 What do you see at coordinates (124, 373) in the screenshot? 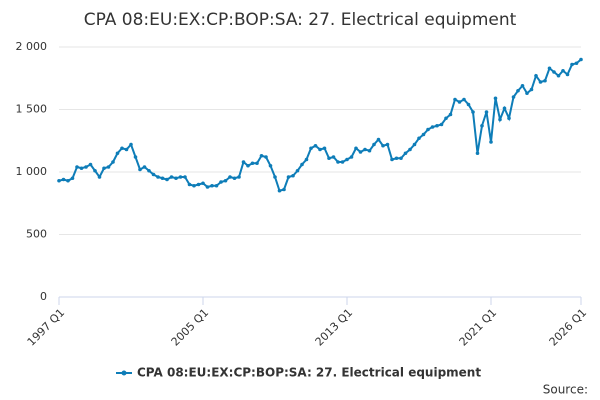
I see `legend-marker` at bounding box center [124, 373].